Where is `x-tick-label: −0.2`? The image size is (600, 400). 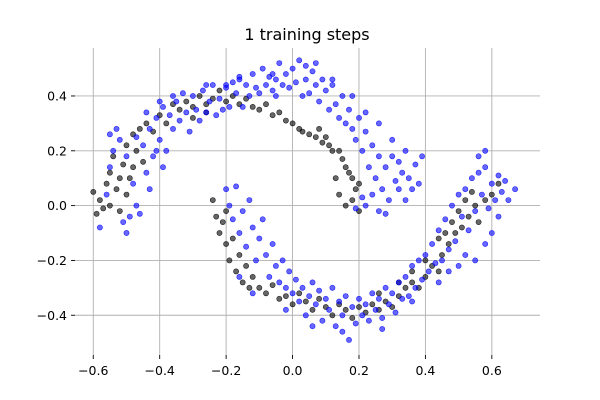
x-tick-label: −0.2 is located at coordinates (226, 370).